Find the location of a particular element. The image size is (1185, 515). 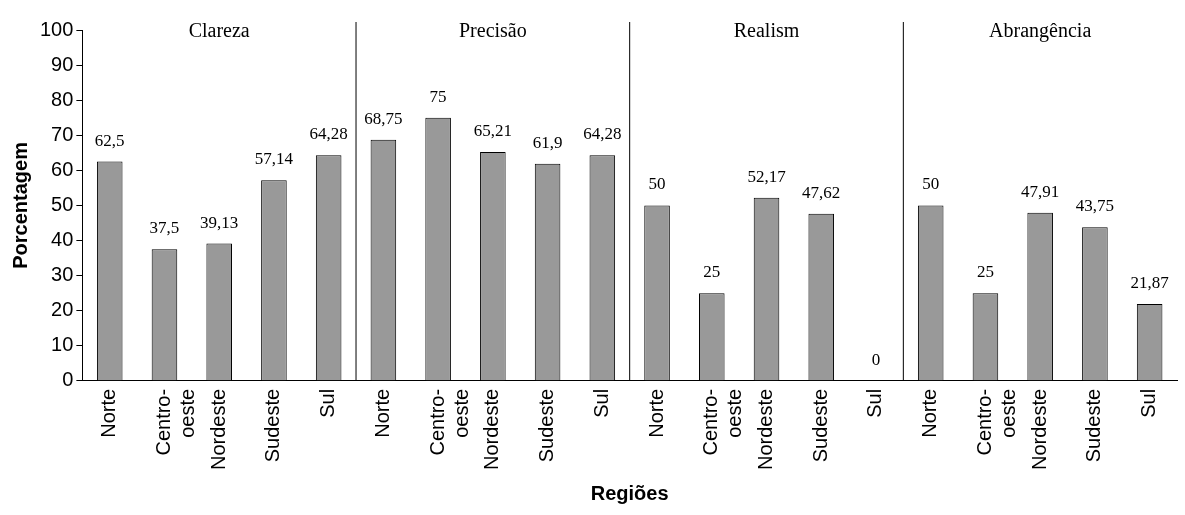

y-tick-label: 40 is located at coordinates (62, 239).